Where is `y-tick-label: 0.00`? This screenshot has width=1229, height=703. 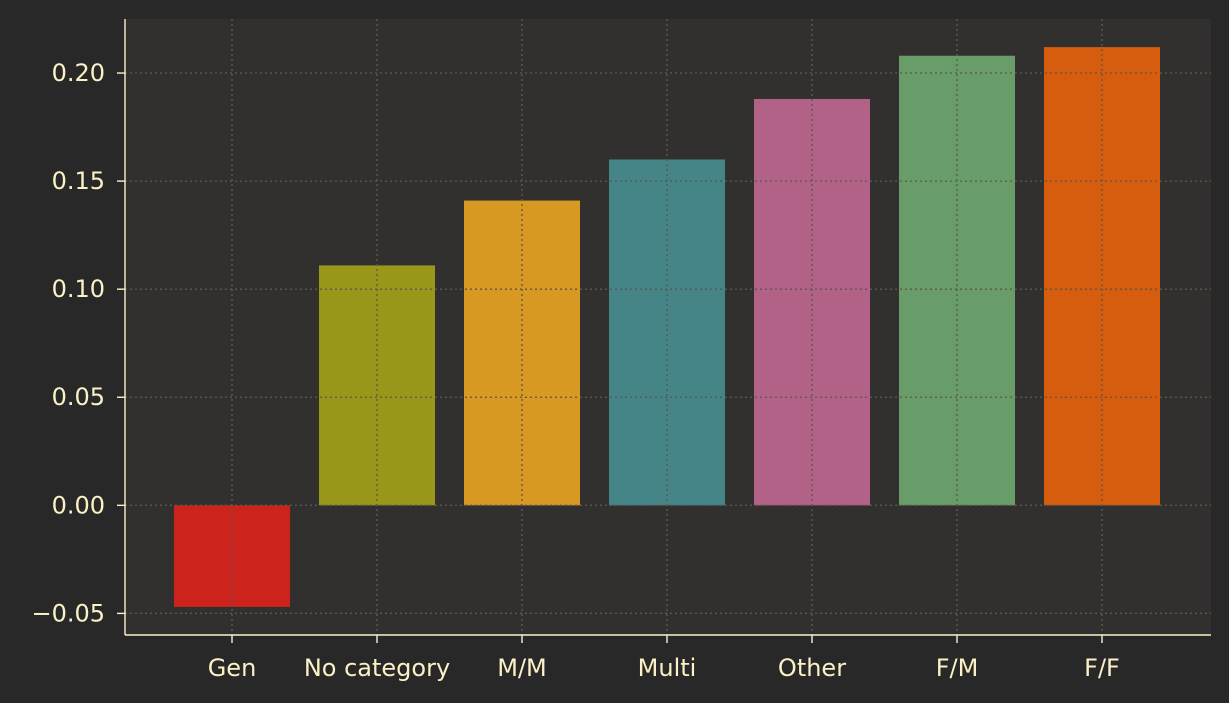
y-tick-label: 0.00 is located at coordinates (78, 505).